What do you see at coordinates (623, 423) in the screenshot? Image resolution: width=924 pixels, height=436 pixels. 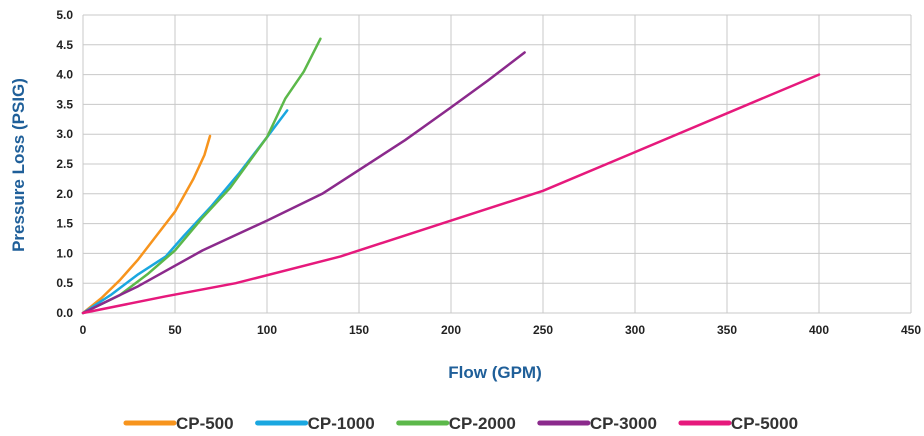 I see `legend-label: CP-3000` at bounding box center [623, 423].